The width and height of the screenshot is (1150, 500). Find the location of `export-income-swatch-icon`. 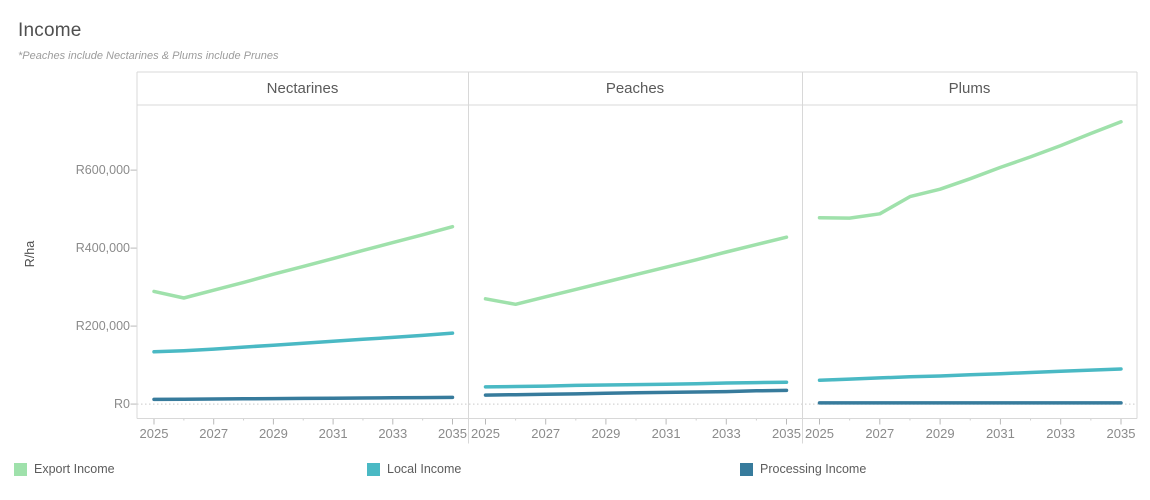

export-income-swatch-icon is located at coordinates (20, 469).